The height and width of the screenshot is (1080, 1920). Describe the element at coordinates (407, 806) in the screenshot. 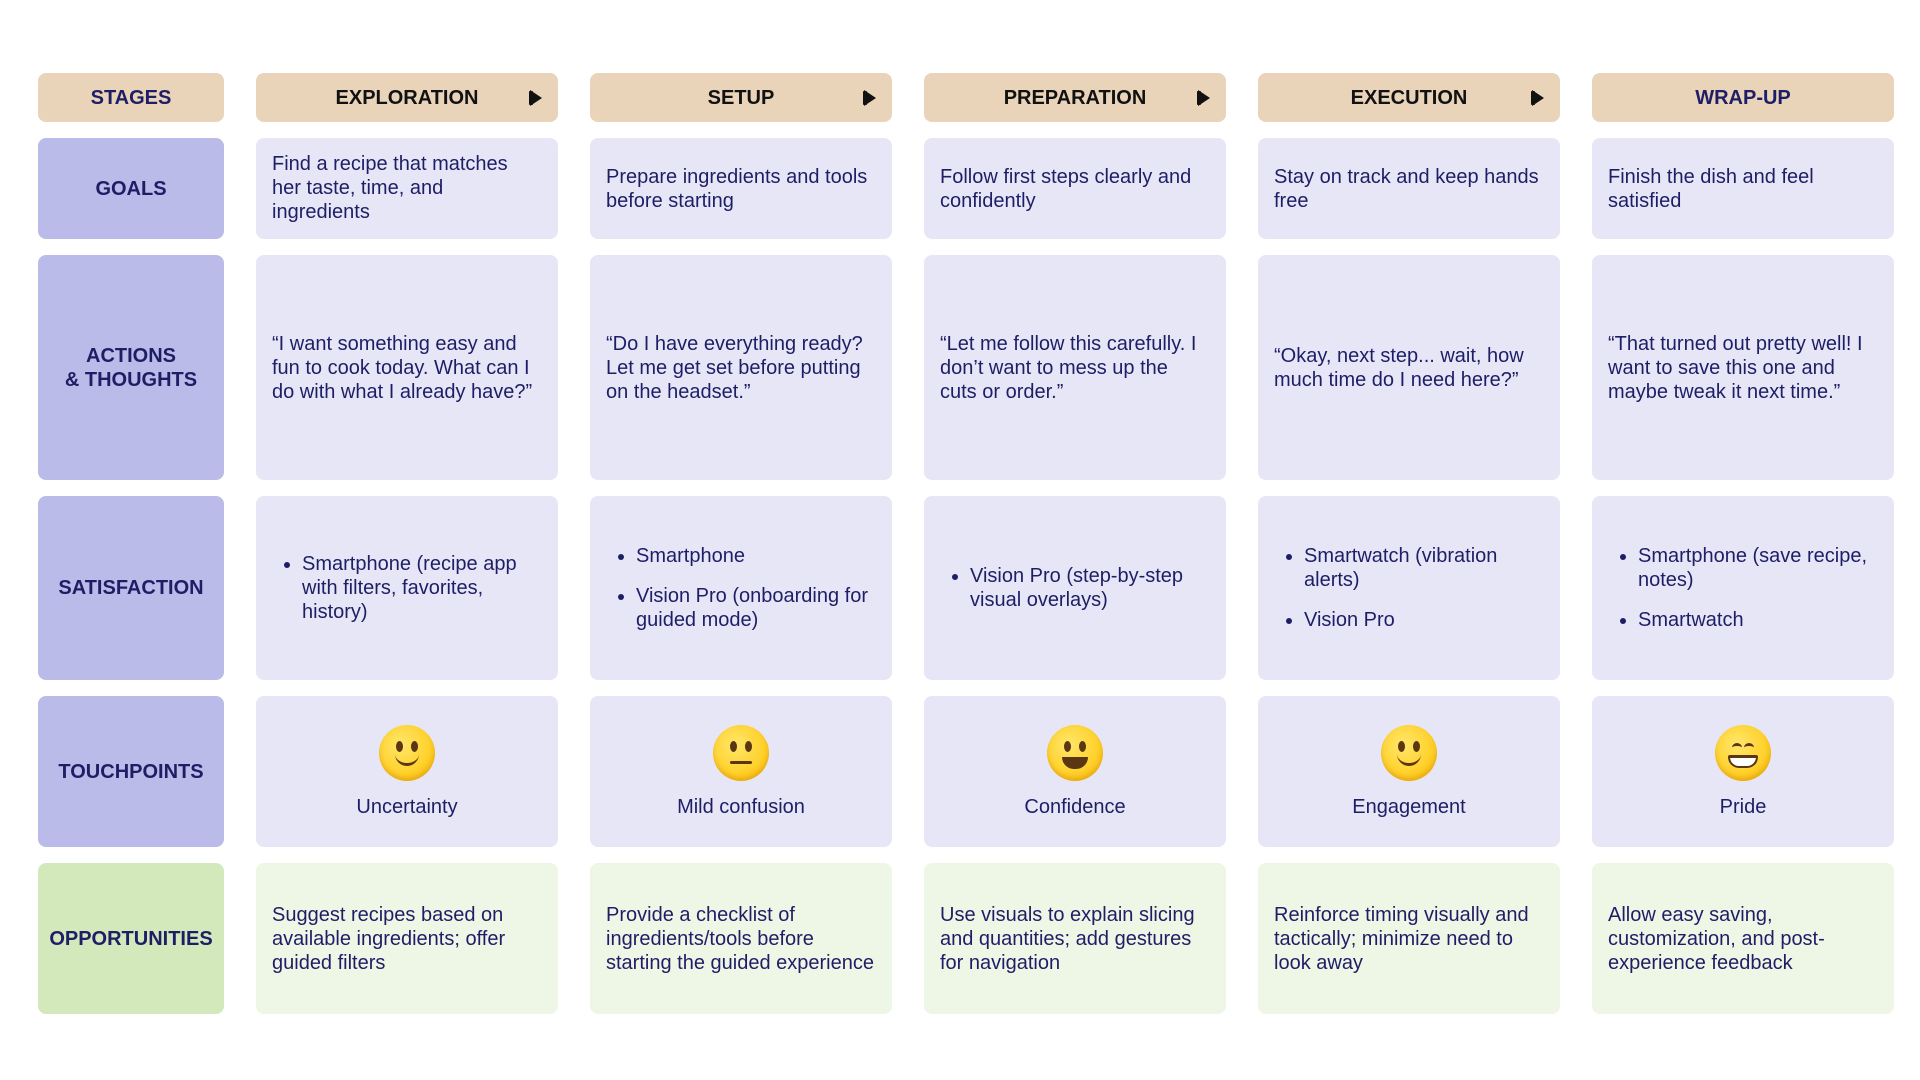

I see `emotion-label: Uncertainty` at that location.